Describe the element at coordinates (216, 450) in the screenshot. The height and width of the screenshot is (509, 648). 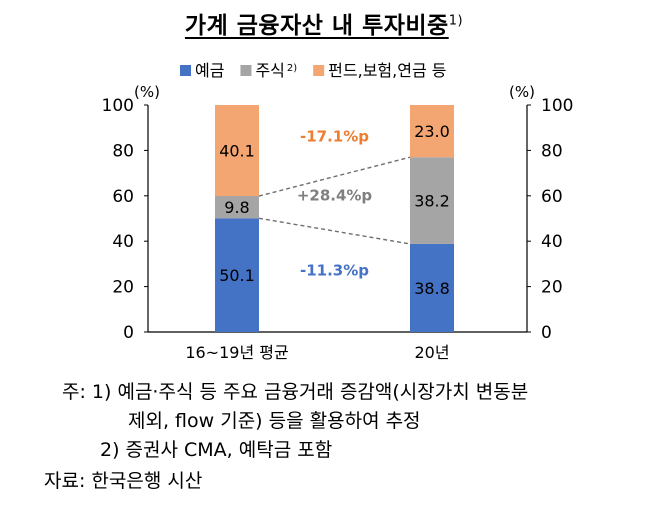
I see `note-line-3: 2) 증권사 CMA, 예탁금 포함` at that location.